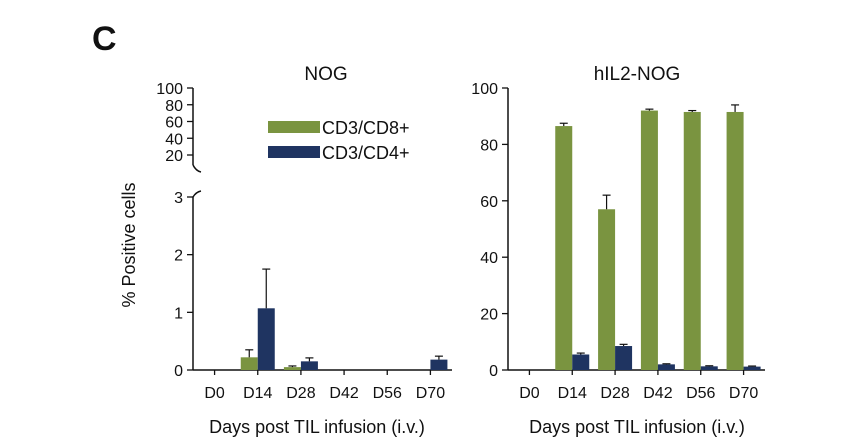 This screenshot has width=855, height=444. What do you see at coordinates (294, 127) in the screenshot?
I see `legend-swatch-cd8` at bounding box center [294, 127].